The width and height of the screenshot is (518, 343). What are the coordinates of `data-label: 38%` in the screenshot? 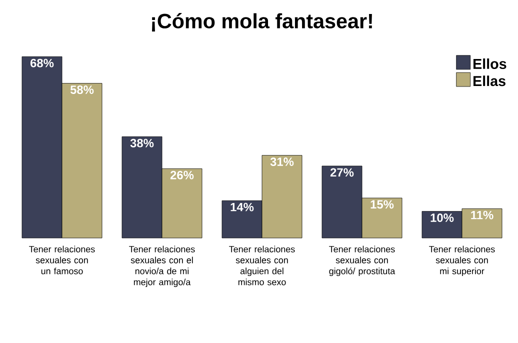 It's located at (142, 143).